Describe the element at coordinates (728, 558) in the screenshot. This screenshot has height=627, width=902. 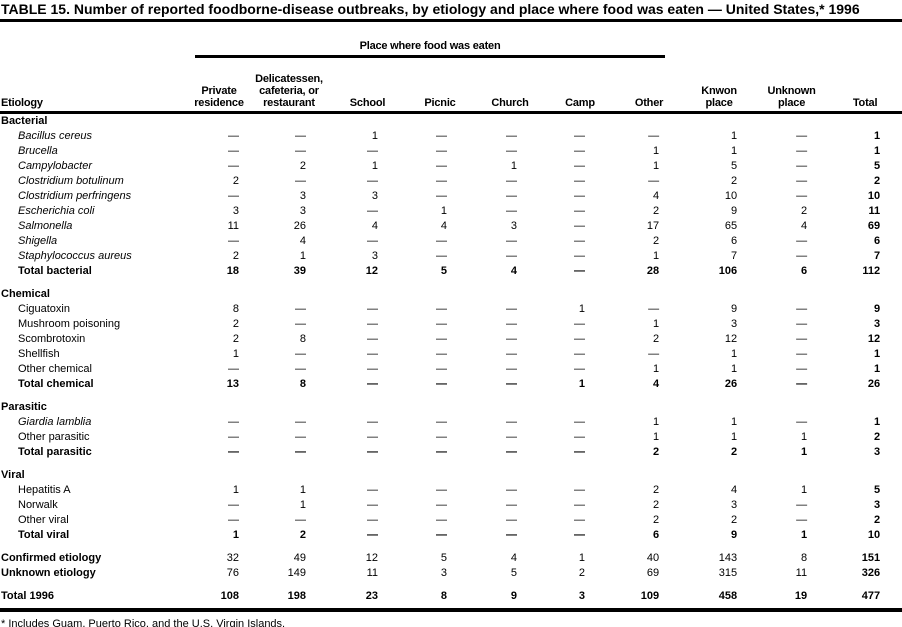
I see `cell-value: 143` at that location.